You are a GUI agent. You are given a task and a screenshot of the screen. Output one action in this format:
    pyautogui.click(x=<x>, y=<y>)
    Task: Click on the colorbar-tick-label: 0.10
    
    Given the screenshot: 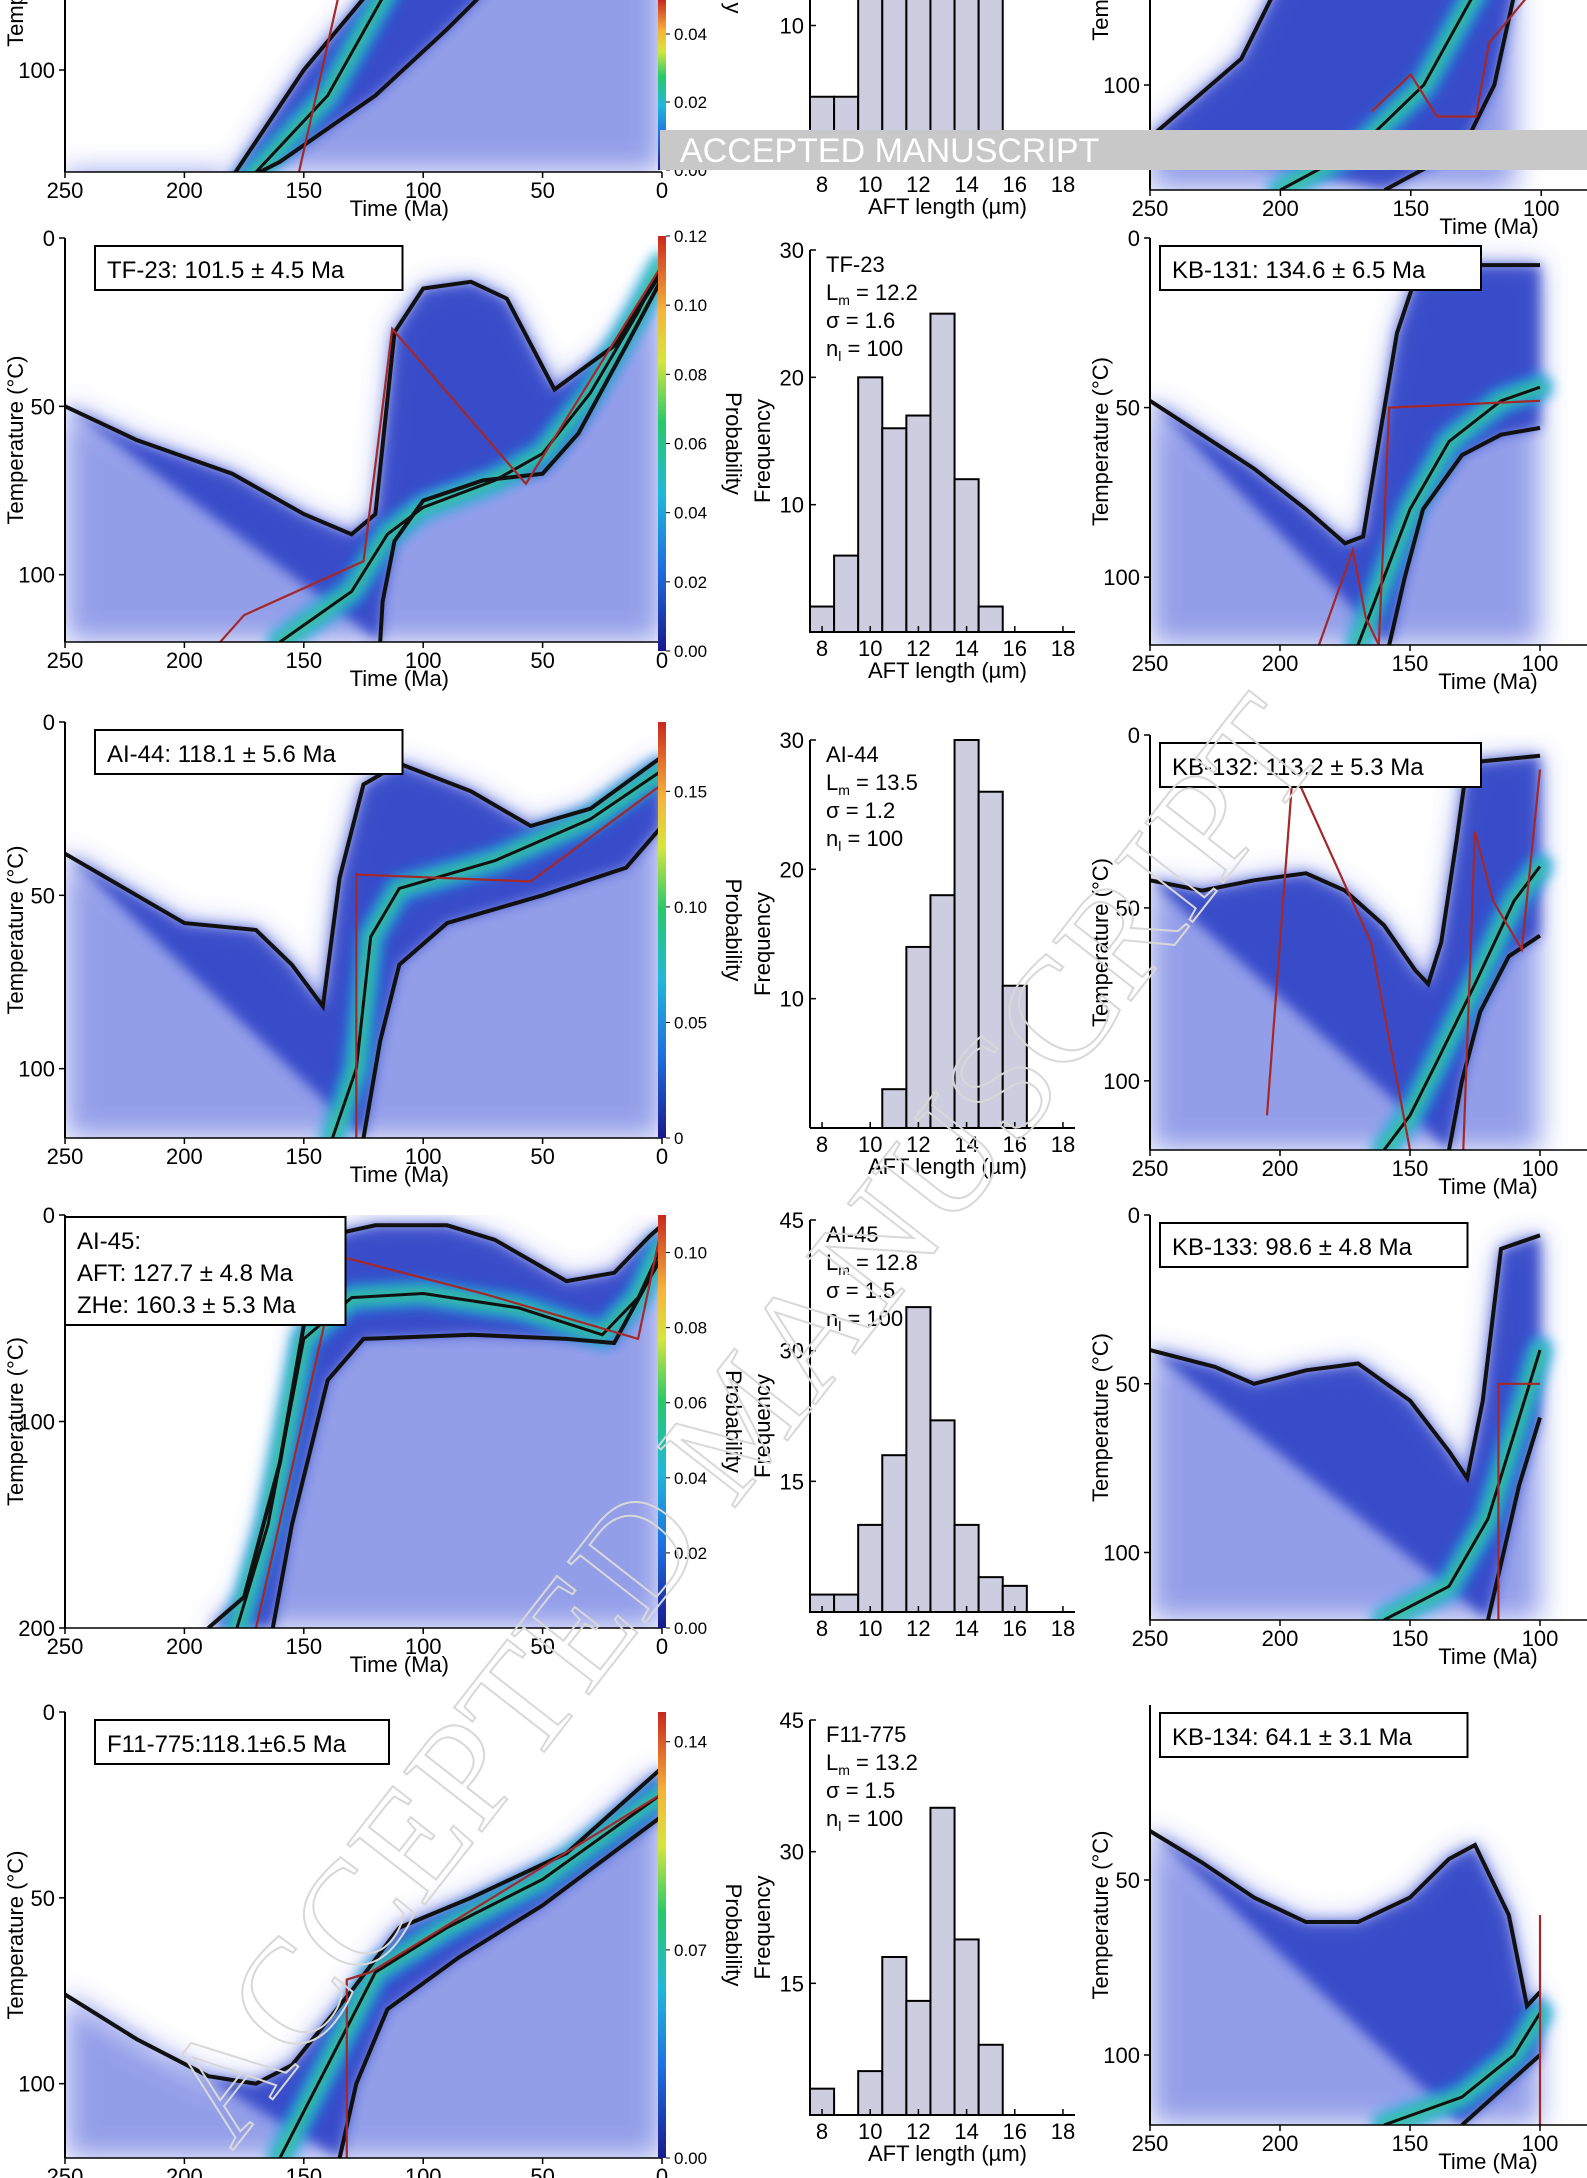 What is the action you would take?
    pyautogui.click(x=690, y=305)
    